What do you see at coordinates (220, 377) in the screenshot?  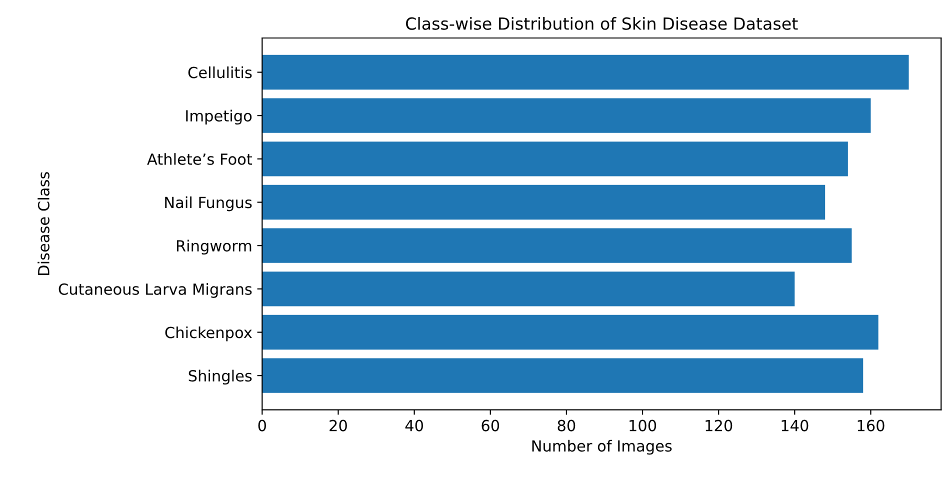 I see `y-tick-label: Shingles` at bounding box center [220, 377].